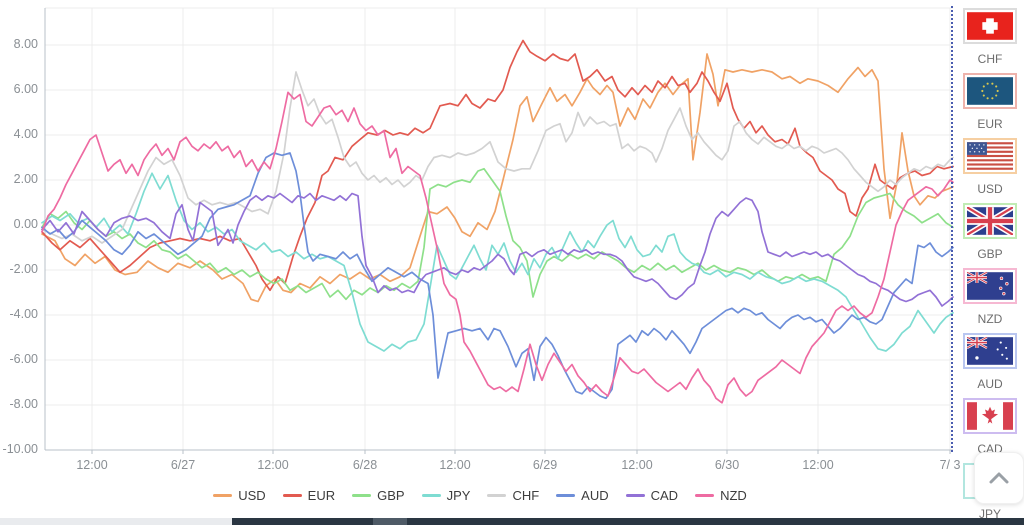  I want to click on y-tick-label: 6.00, so click(25, 89).